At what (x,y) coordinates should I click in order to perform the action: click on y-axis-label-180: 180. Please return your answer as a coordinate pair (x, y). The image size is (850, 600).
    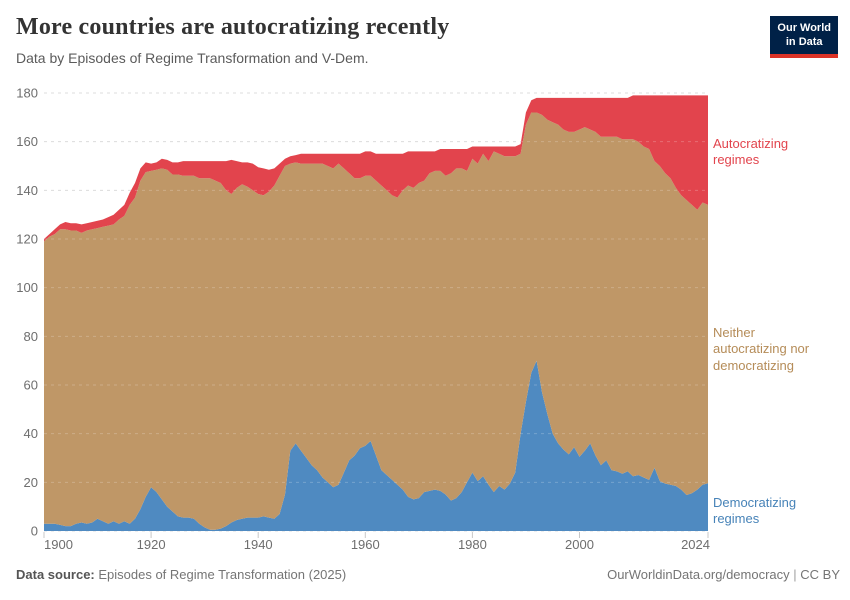
    Looking at the image, I should click on (27, 93).